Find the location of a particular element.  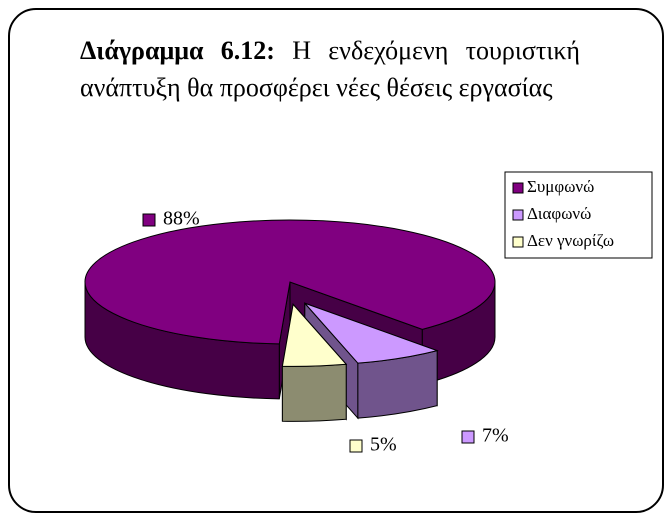

legend-box is located at coordinates (578, 215).